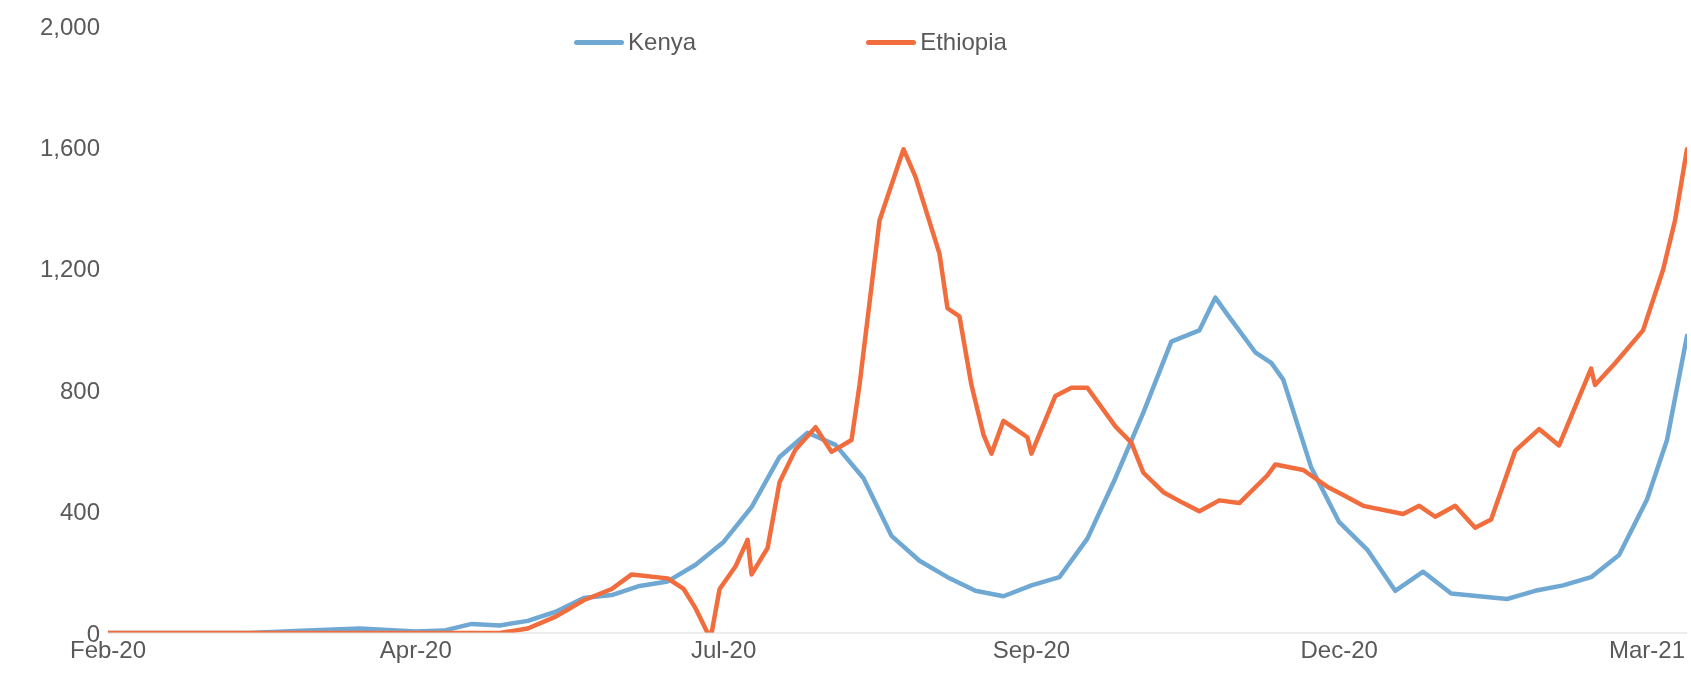 The height and width of the screenshot is (681, 1691). Describe the element at coordinates (69, 269) in the screenshot. I see `y-tick-label: 1,200` at that location.